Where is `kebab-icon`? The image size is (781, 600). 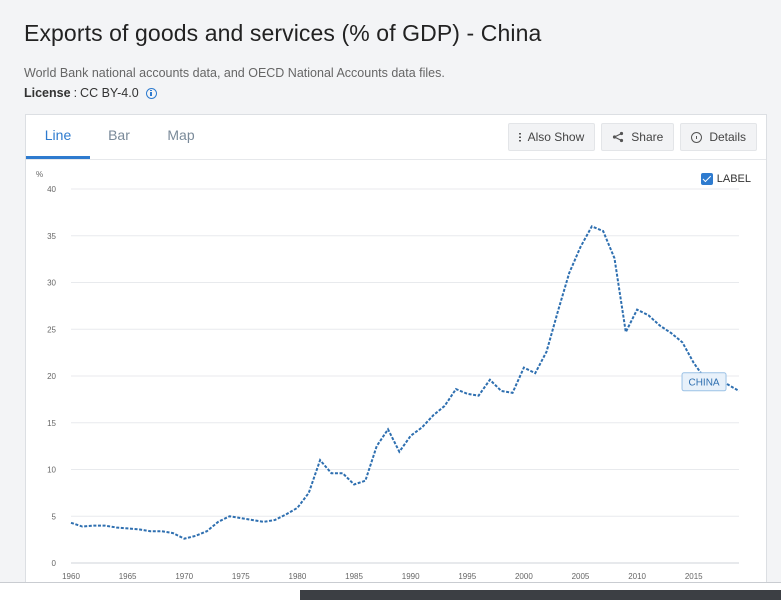
kebab-icon is located at coordinates (519, 137).